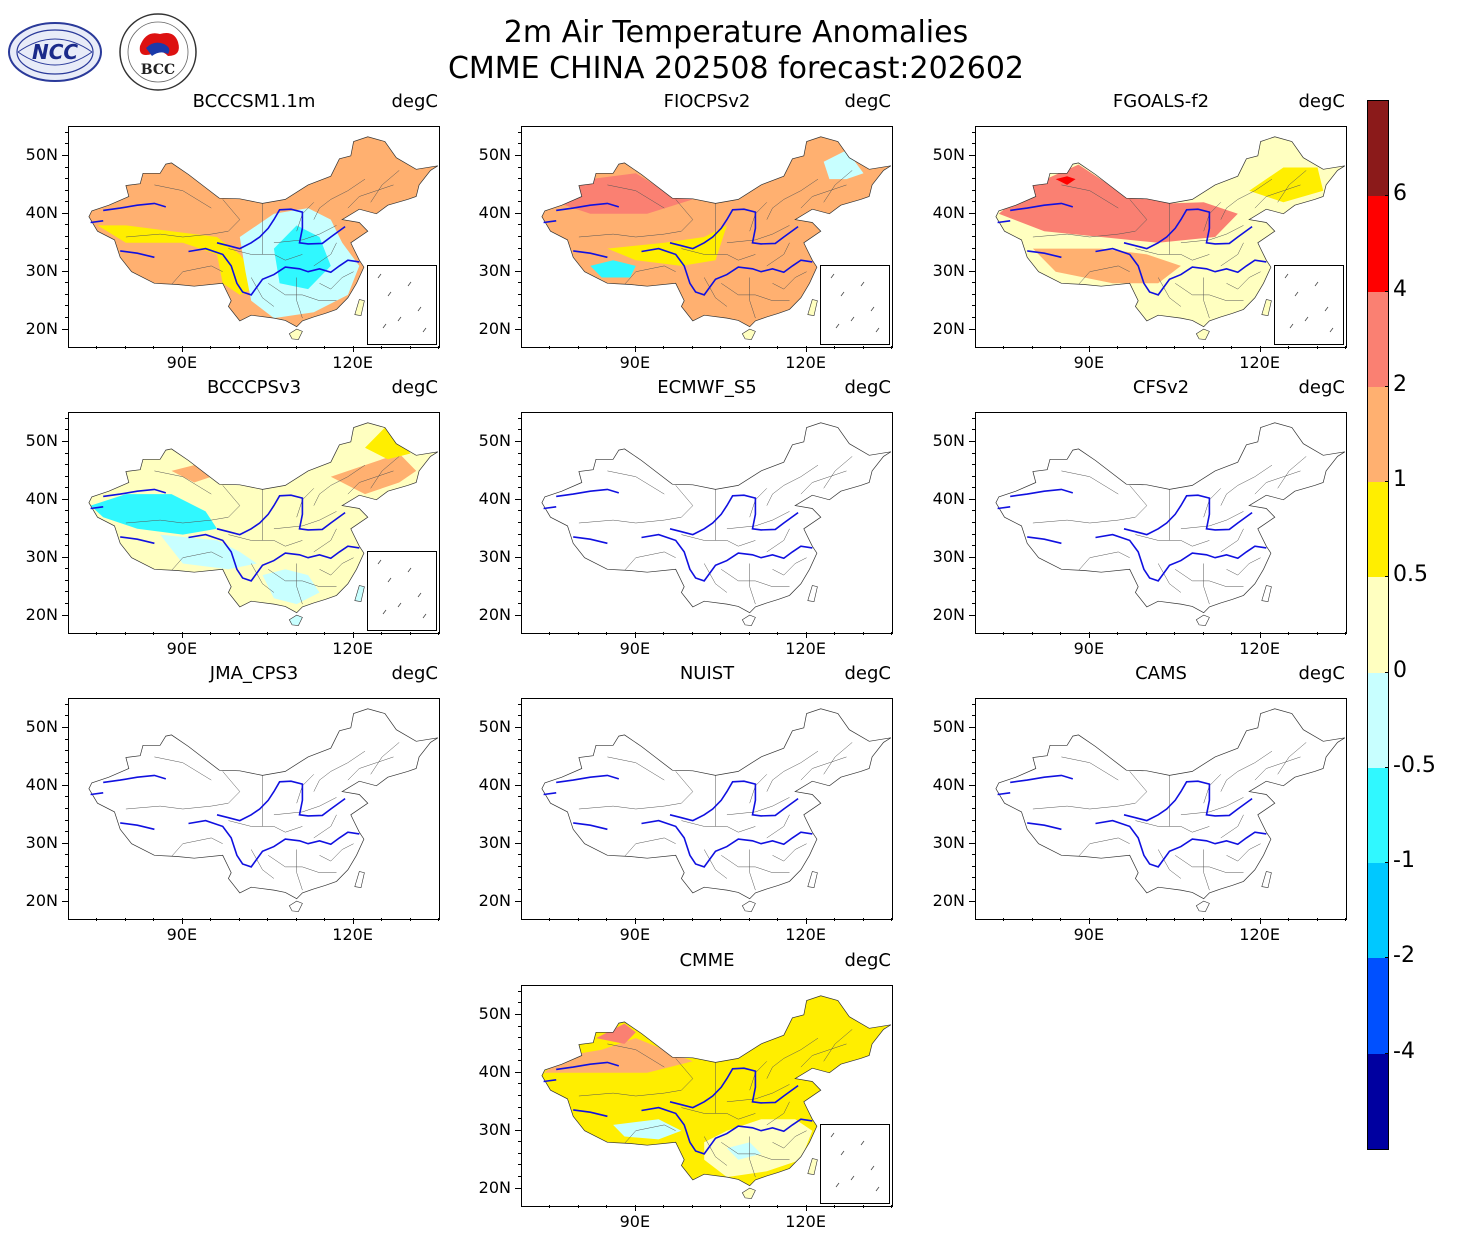 This screenshot has height=1248, width=1472. I want to click on china-outline, so click(263, 232).